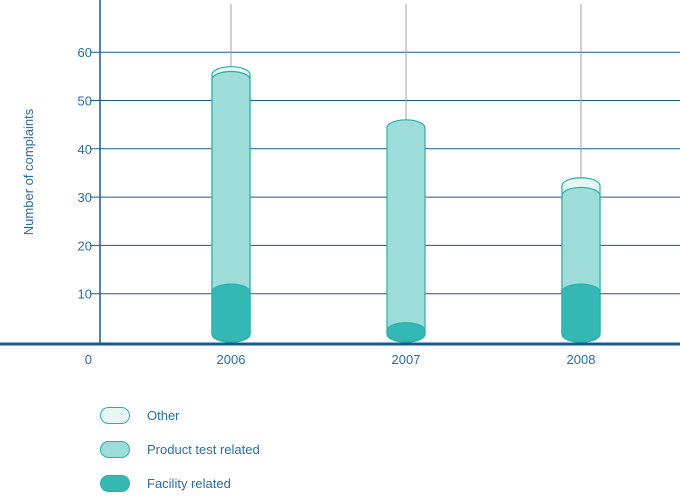 The image size is (680, 500). I want to click on x-tick-label-2006: 2006, so click(231, 359).